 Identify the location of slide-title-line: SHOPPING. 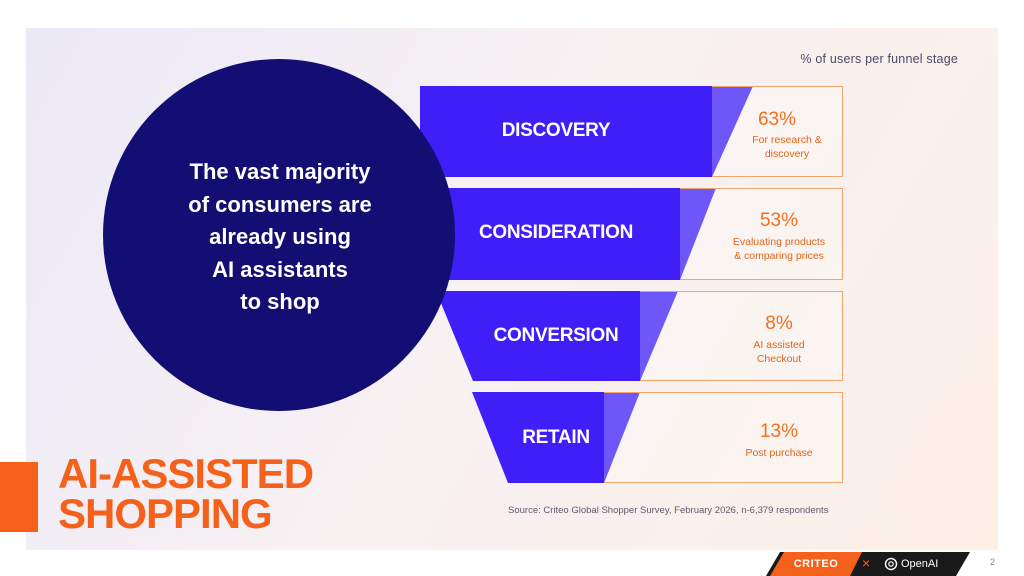
(165, 513).